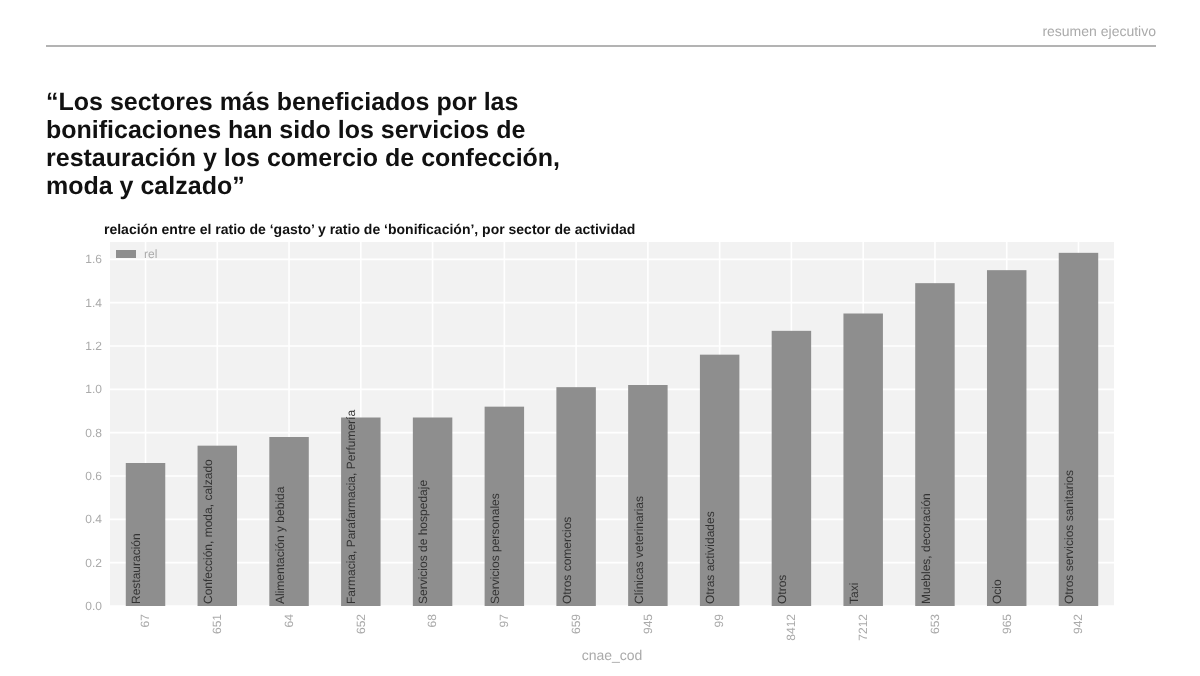  Describe the element at coordinates (303, 144) in the screenshot. I see `chart-title: “Los sectores más beneficiados por las bonificaciones han sido los servicios de restauración y los comercio de confección, moda y calzado”` at that location.